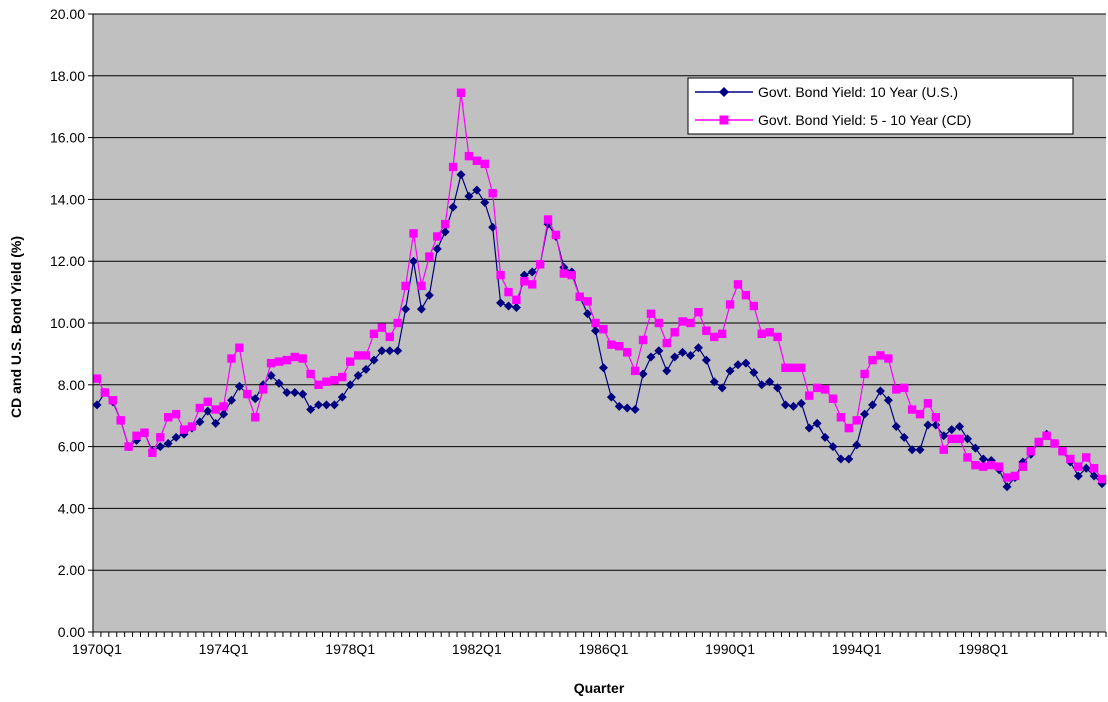 This screenshot has height=702, width=1108. I want to click on y-tick-label: 8.00, so click(71, 385).